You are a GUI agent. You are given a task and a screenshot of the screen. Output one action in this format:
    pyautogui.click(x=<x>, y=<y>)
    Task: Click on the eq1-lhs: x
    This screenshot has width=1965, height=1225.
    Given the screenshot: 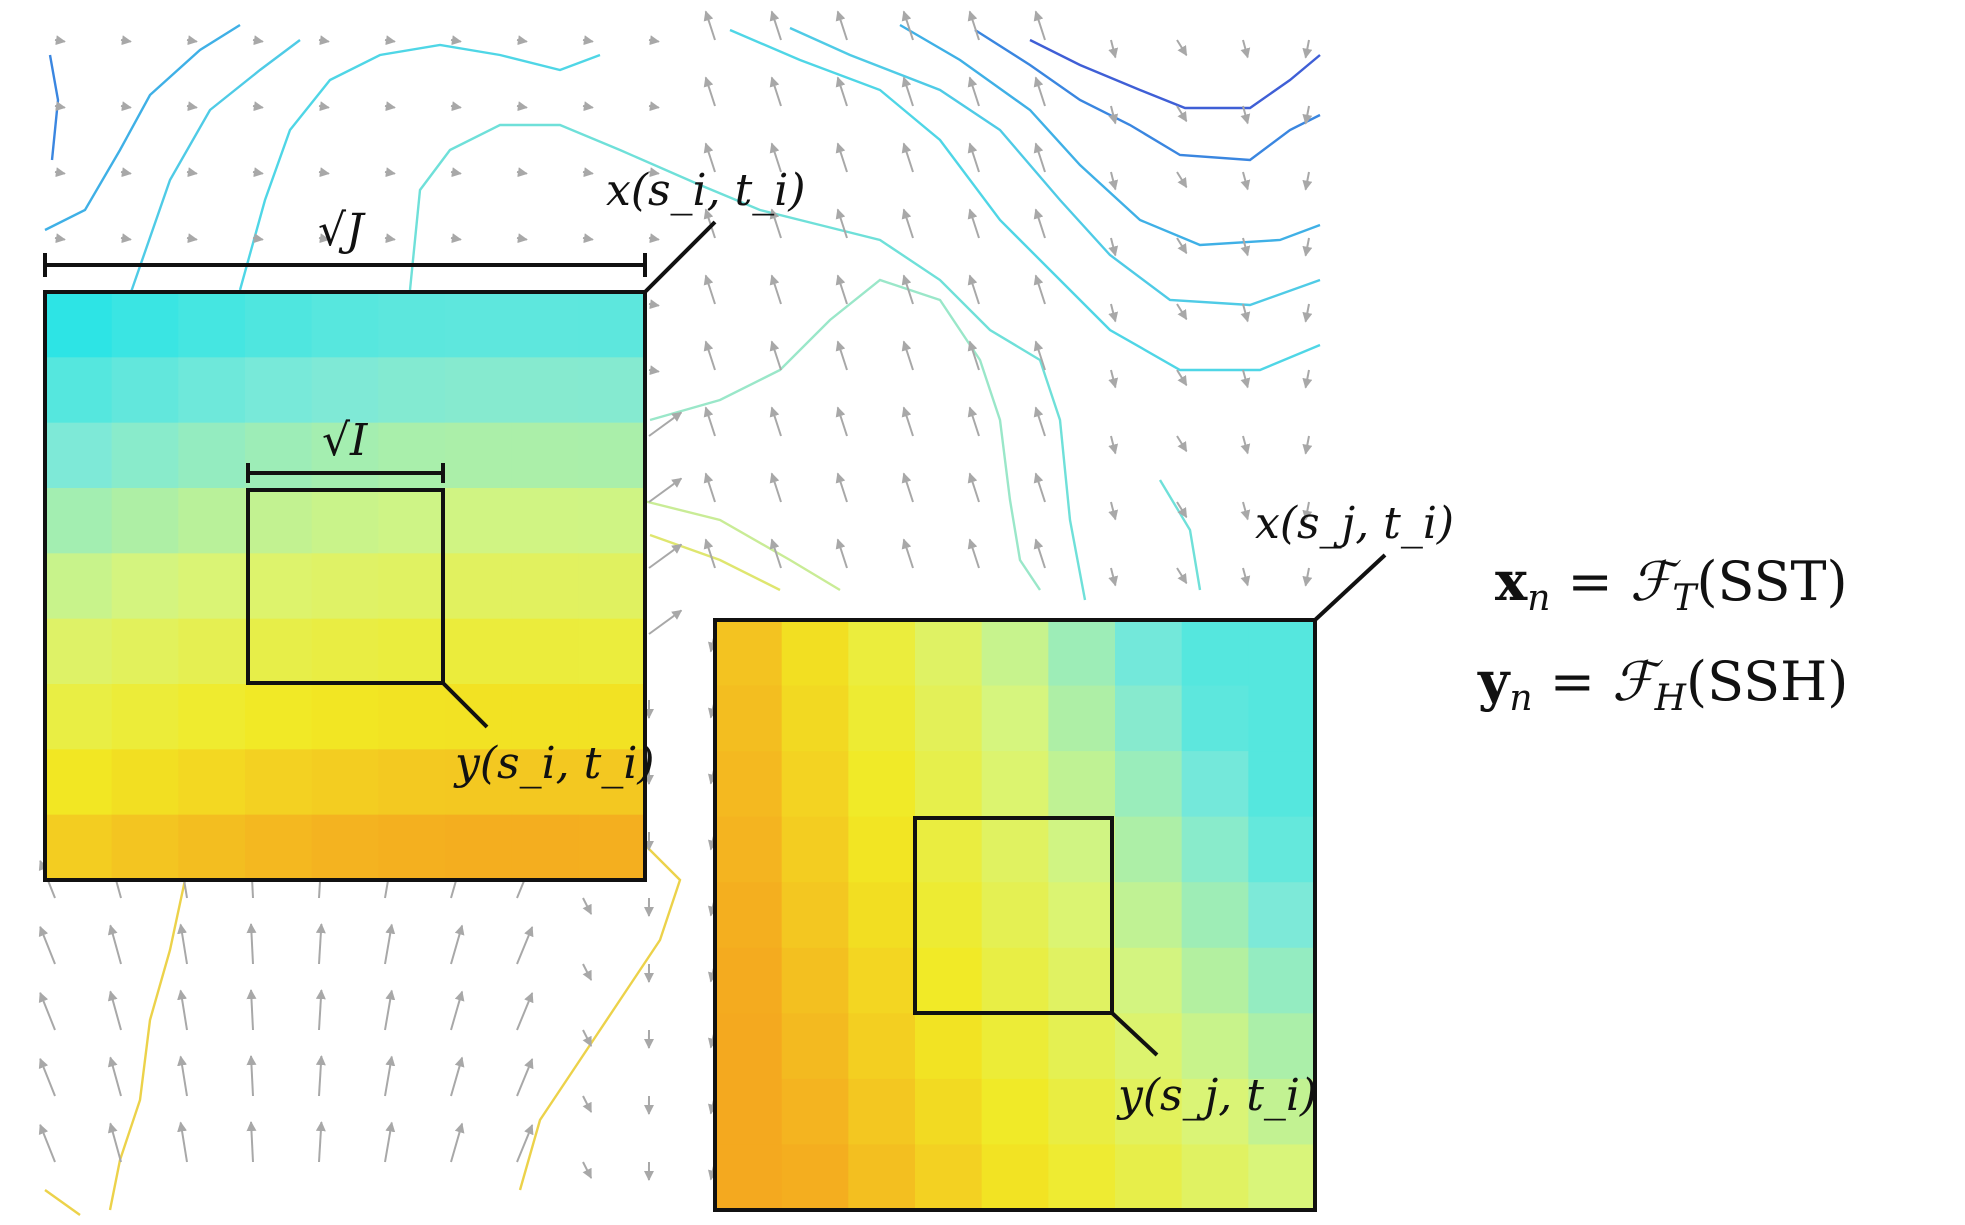 What is the action you would take?
    pyautogui.click(x=1511, y=581)
    